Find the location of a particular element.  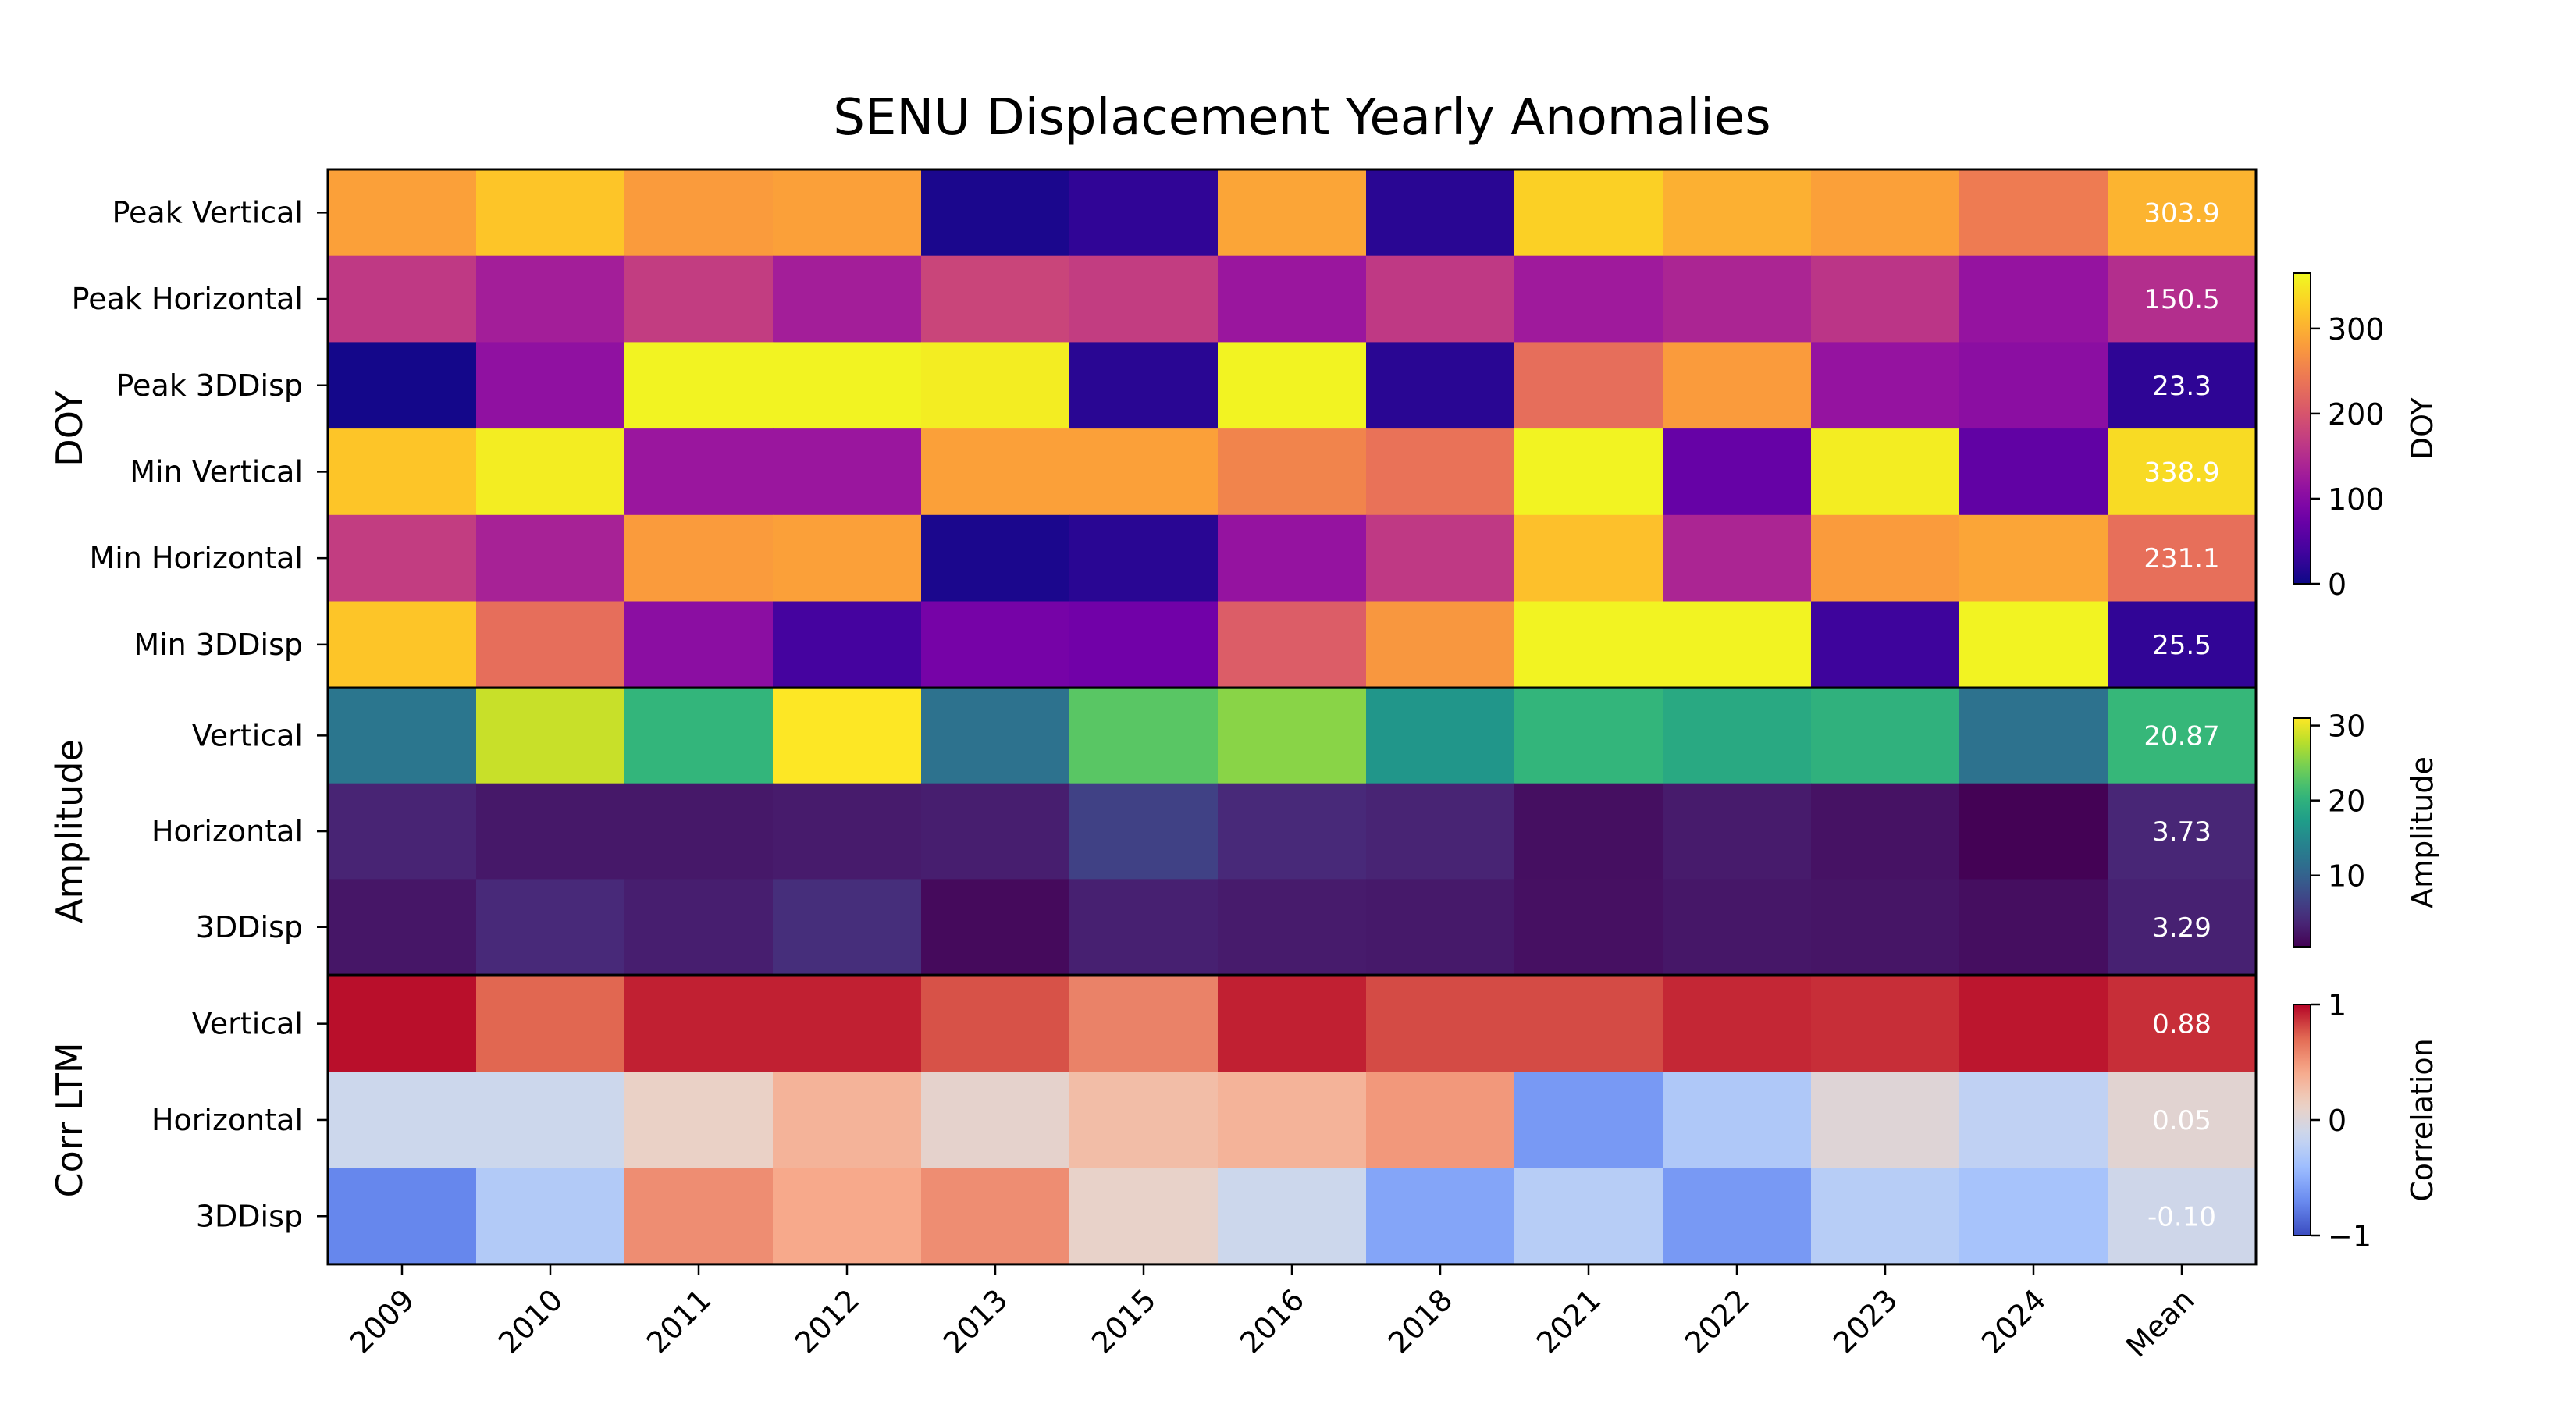

row-label: Min Vertical is located at coordinates (216, 471).